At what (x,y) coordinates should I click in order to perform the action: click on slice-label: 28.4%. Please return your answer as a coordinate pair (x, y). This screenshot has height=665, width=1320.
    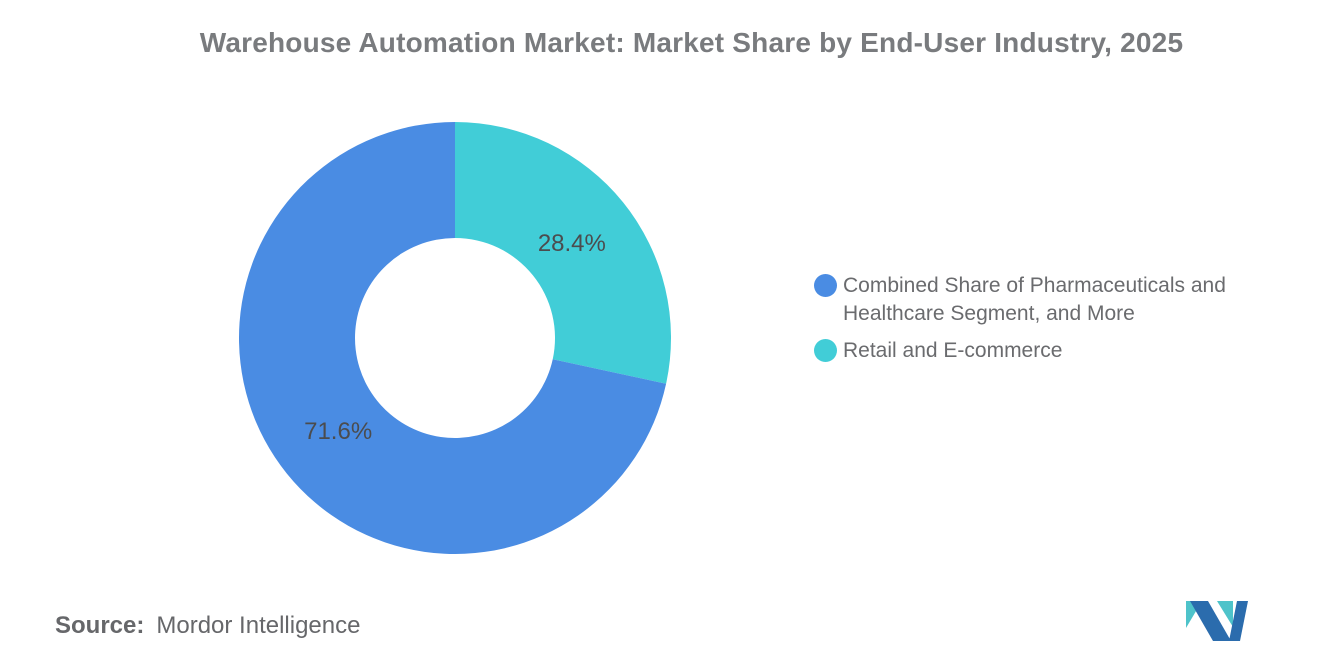
    Looking at the image, I should click on (571, 243).